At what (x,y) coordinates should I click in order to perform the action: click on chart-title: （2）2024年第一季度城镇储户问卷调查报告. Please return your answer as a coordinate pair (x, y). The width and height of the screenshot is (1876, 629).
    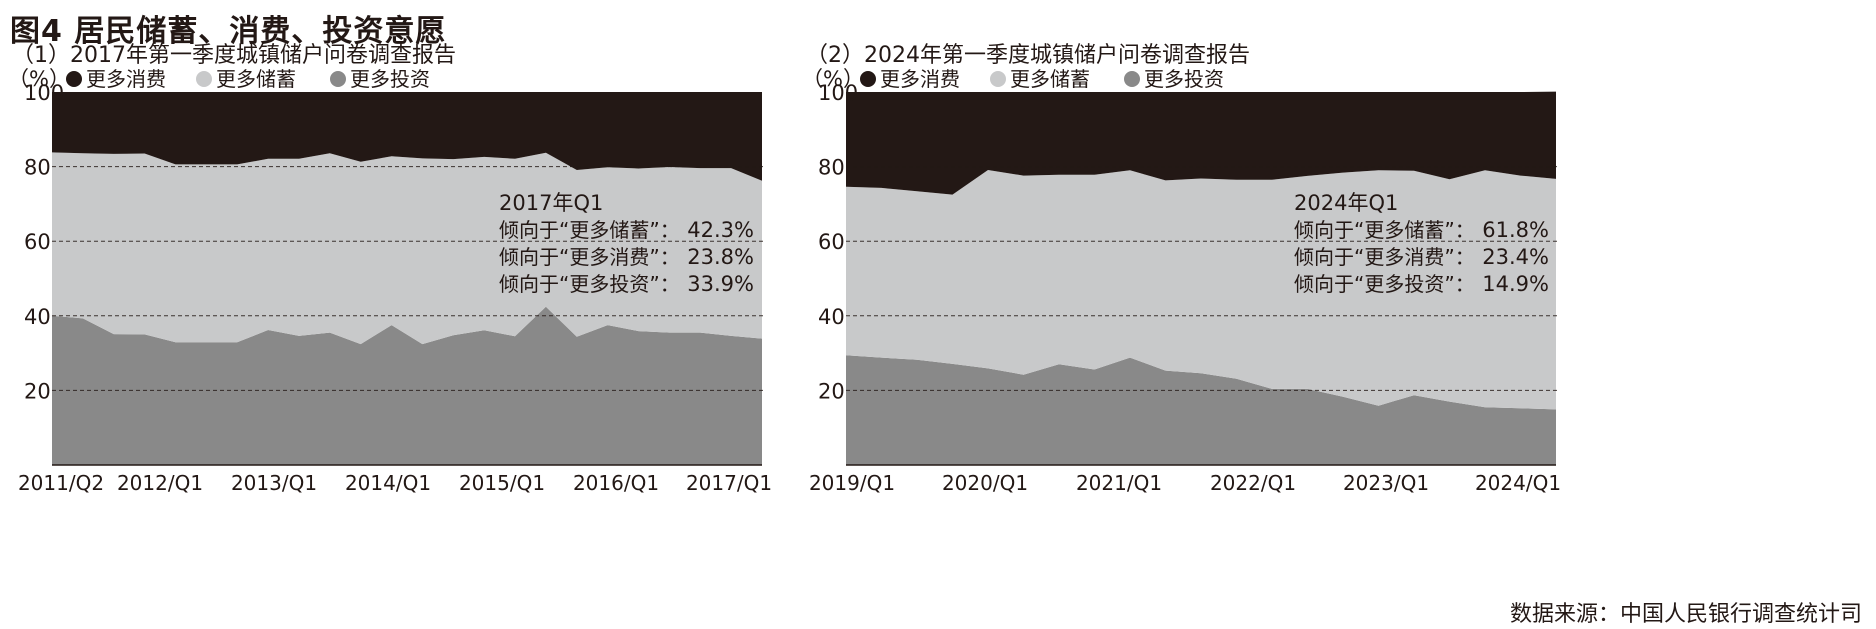
    Looking at the image, I should click on (1028, 55).